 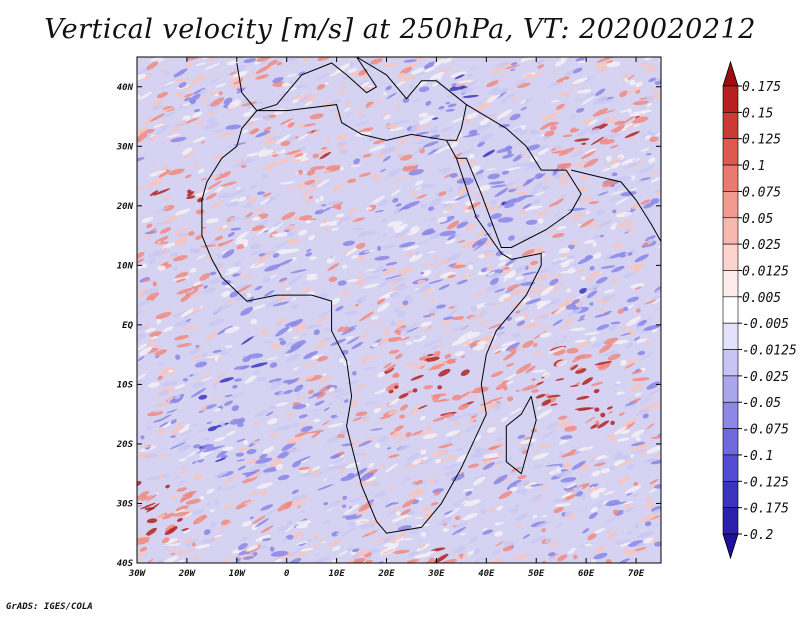 I want to click on colorbar-label: 0.075, so click(x=761, y=192).